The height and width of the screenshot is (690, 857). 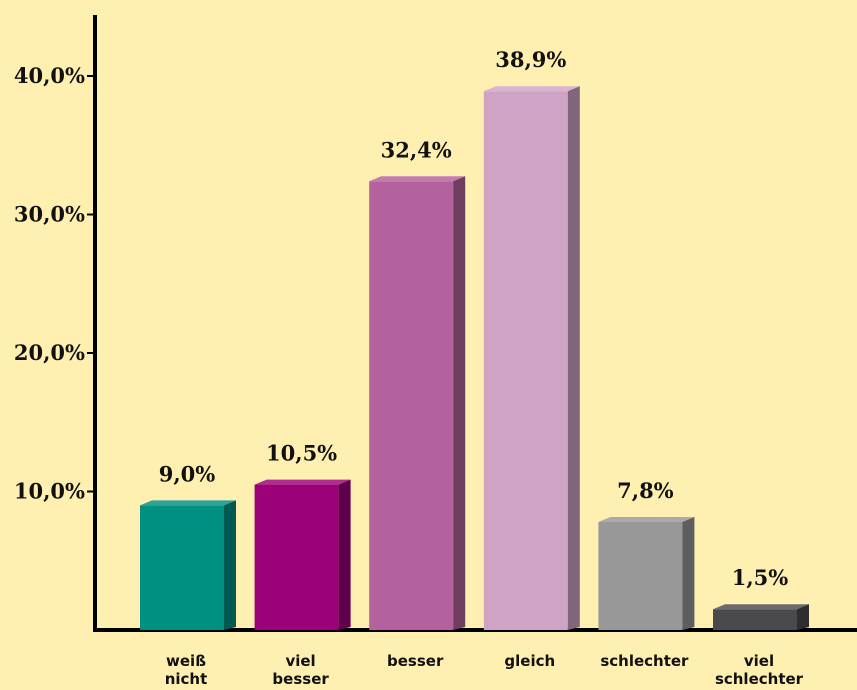 What do you see at coordinates (645, 490) in the screenshot?
I see `data-label: 7,8%` at bounding box center [645, 490].